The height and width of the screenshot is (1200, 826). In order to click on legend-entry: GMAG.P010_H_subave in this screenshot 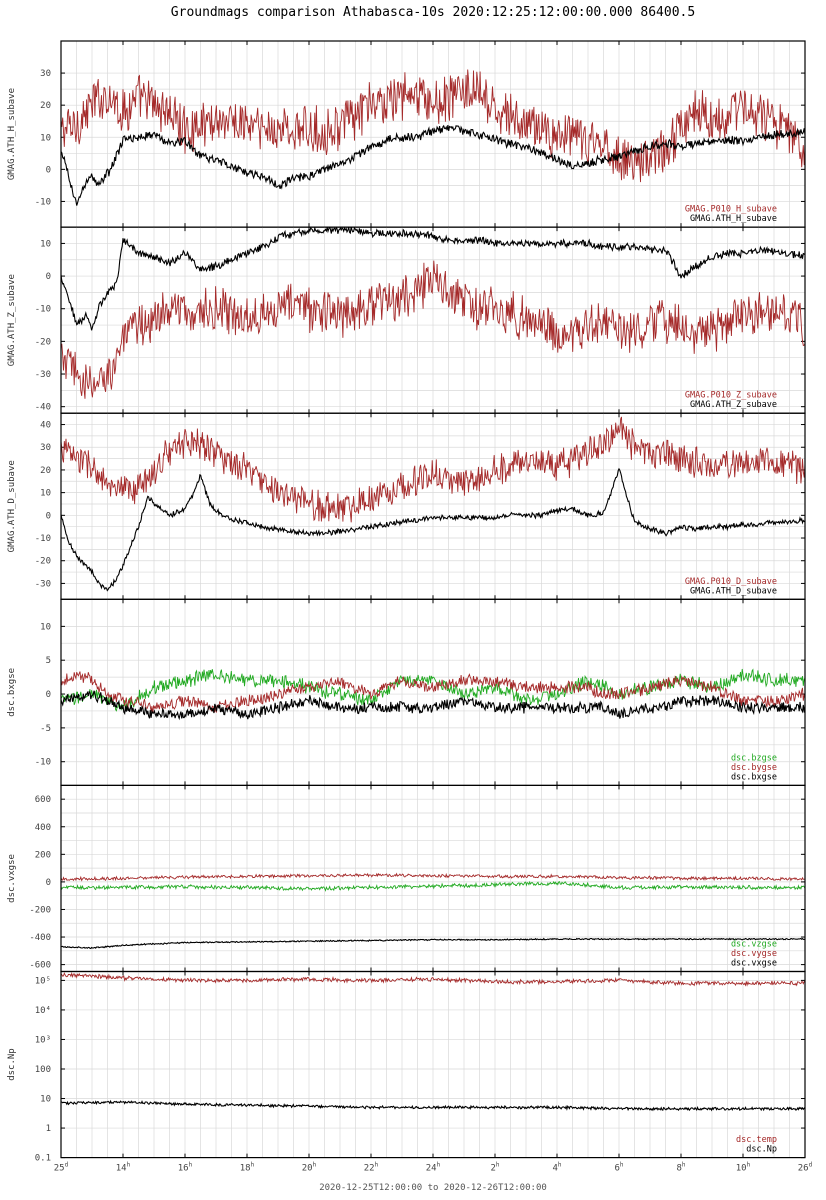, I will do `click(731, 210)`.